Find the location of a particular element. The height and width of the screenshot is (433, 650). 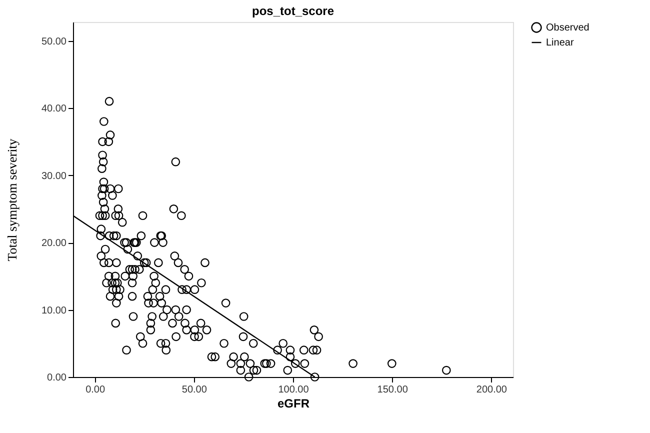

legend-label: Observed is located at coordinates (568, 28).